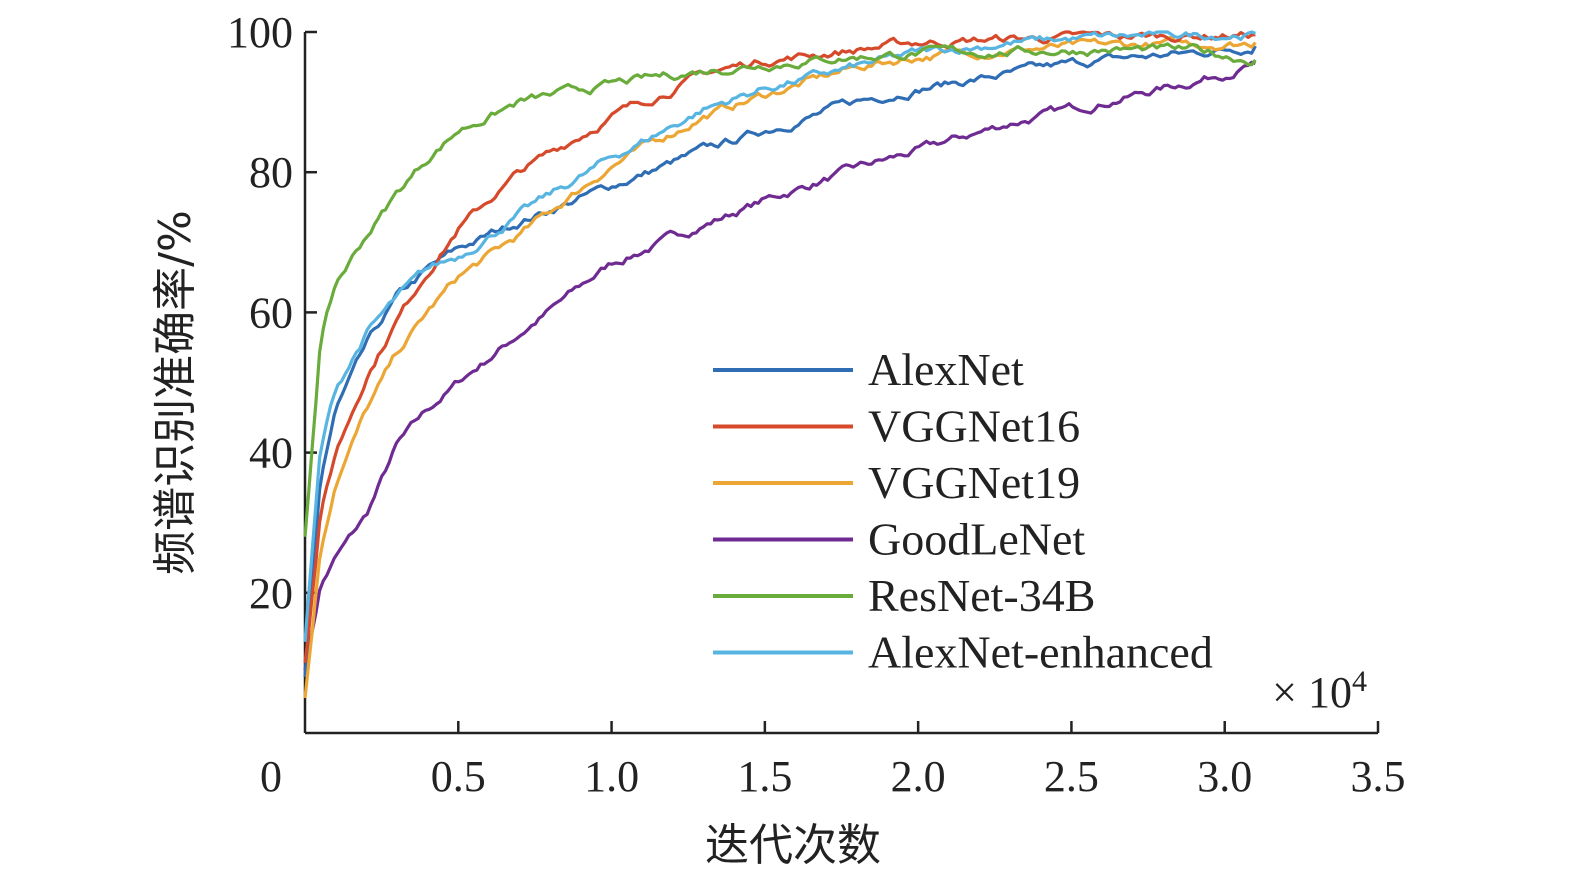 The height and width of the screenshot is (884, 1575). Describe the element at coordinates (976, 539) in the screenshot. I see `legend-label: GoodLeNet` at that location.